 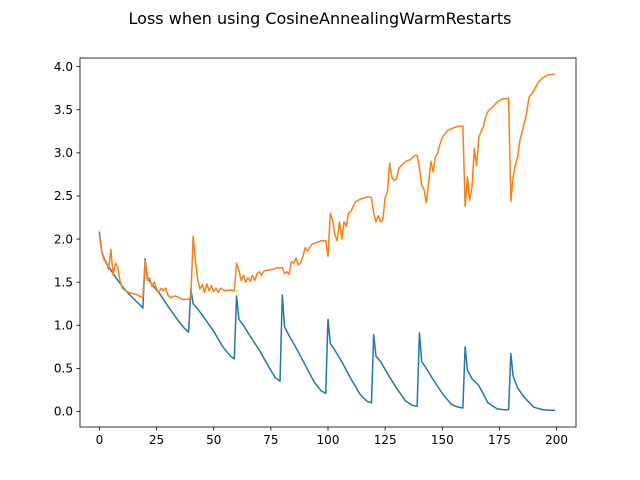 What do you see at coordinates (556, 440) in the screenshot?
I see `x-tick-label: 200` at bounding box center [556, 440].